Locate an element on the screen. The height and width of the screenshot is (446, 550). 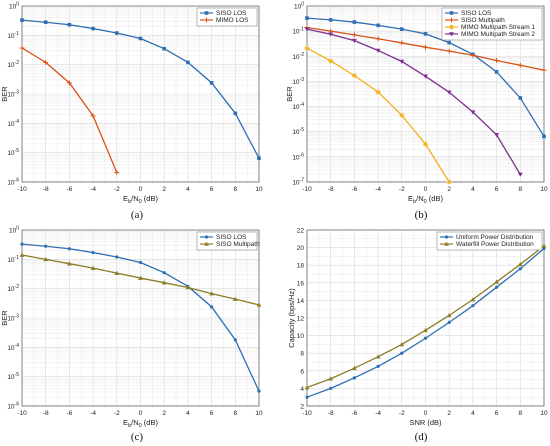
y-tick-label: 8 is located at coordinates (302, 354).